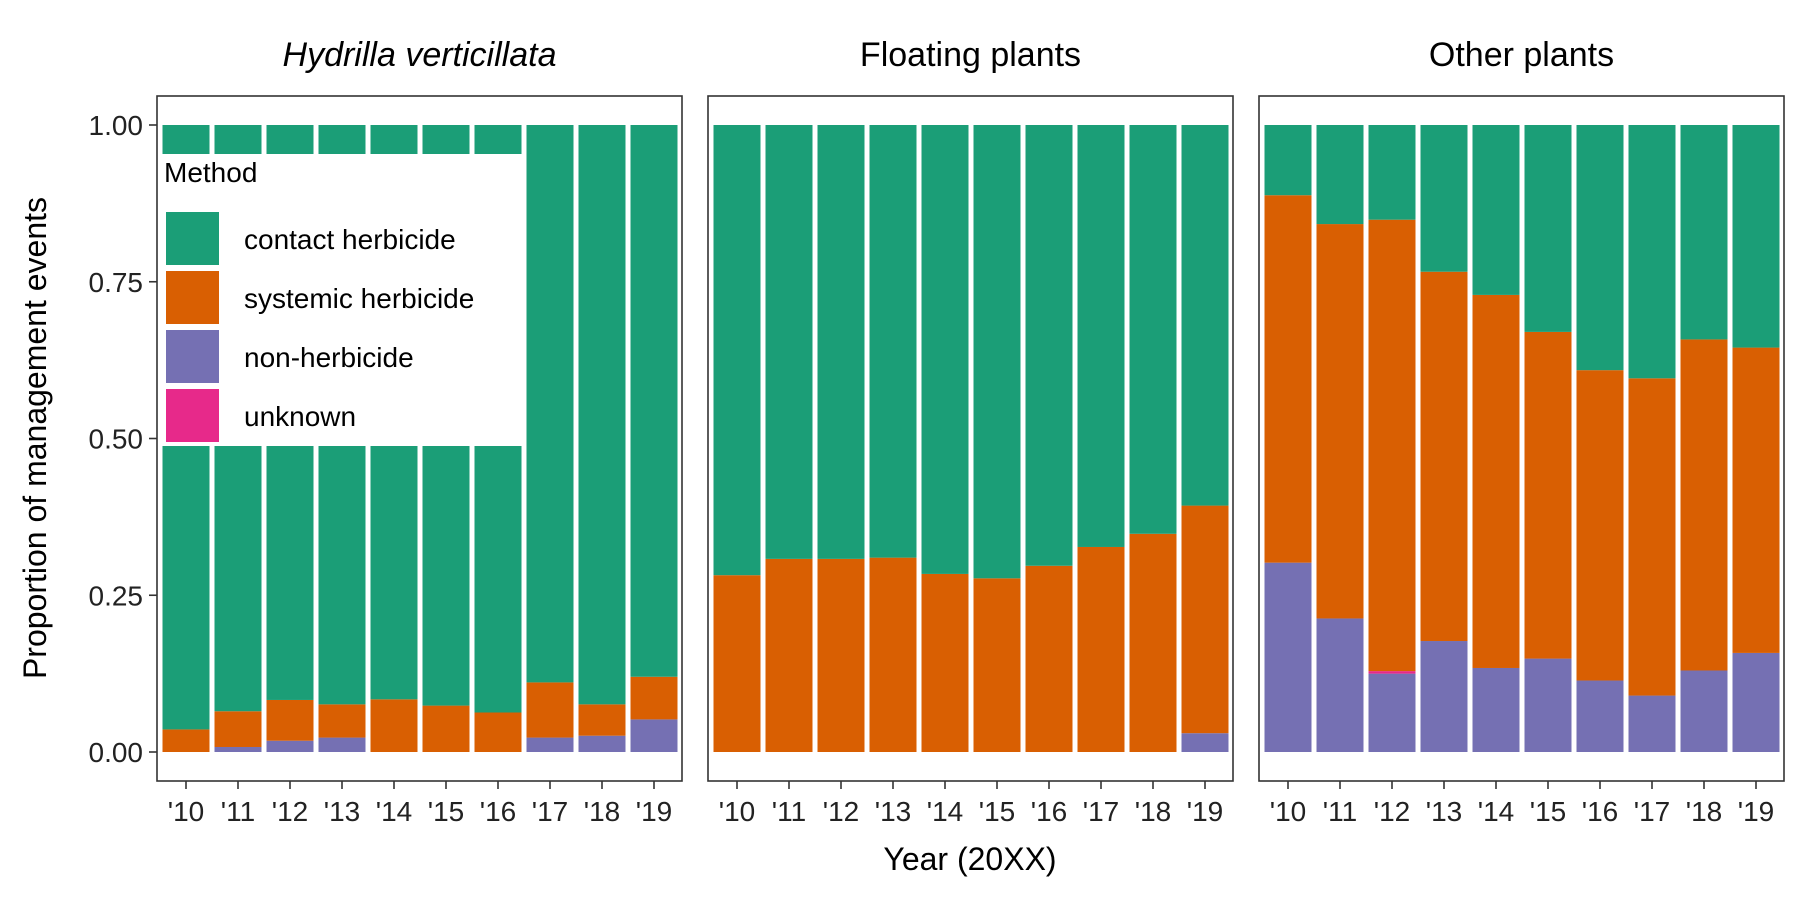 This screenshot has width=1800, height=900. What do you see at coordinates (1392, 672) in the screenshot?
I see `bar-segment-unknown` at bounding box center [1392, 672].